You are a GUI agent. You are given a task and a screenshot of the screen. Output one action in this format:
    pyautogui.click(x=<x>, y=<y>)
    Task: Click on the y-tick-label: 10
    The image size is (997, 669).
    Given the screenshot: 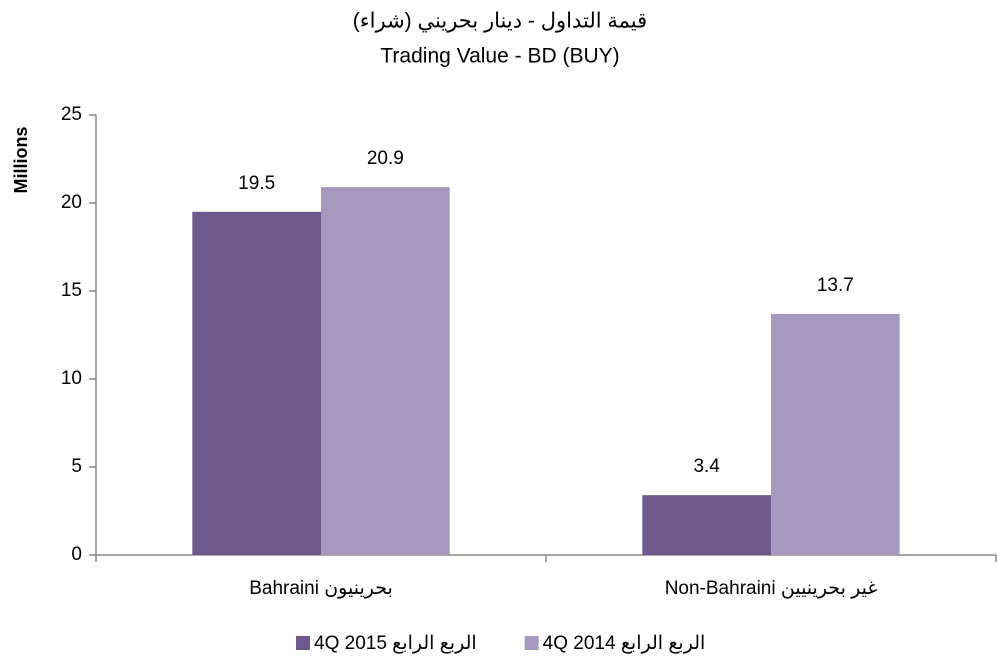 What is the action you would take?
    pyautogui.click(x=71, y=378)
    